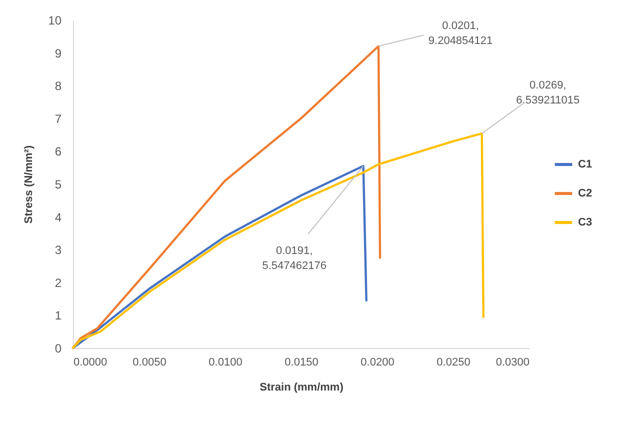 This screenshot has width=643, height=421. I want to click on x-axis-title: Strain (mm/mm), so click(302, 388).